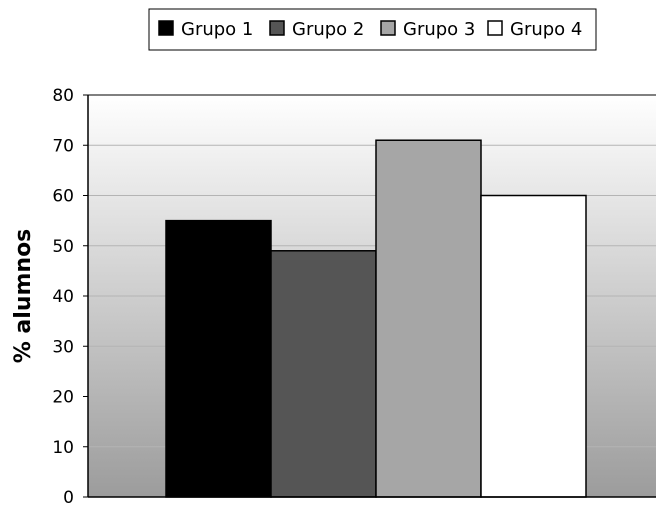 The width and height of the screenshot is (656, 506). I want to click on y-axis-label: % alumnos, so click(23, 296).